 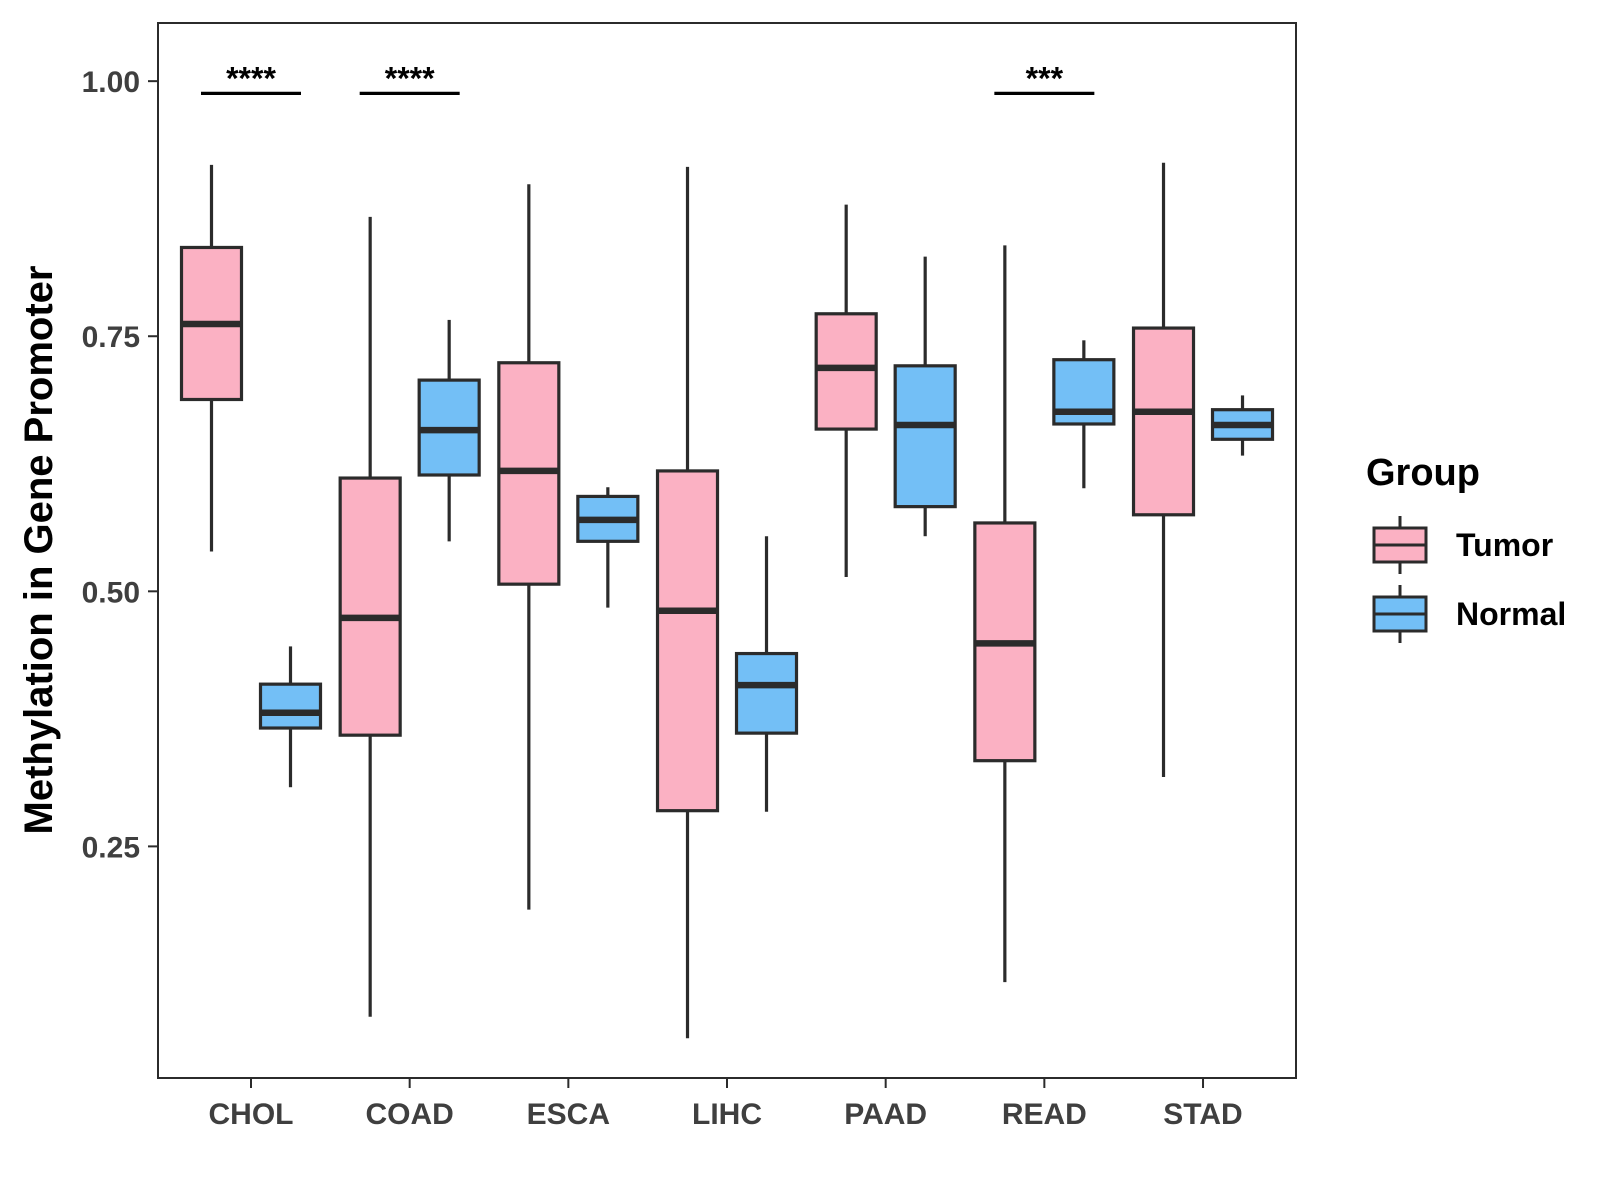 I want to click on box-normal-coad, so click(x=449, y=430).